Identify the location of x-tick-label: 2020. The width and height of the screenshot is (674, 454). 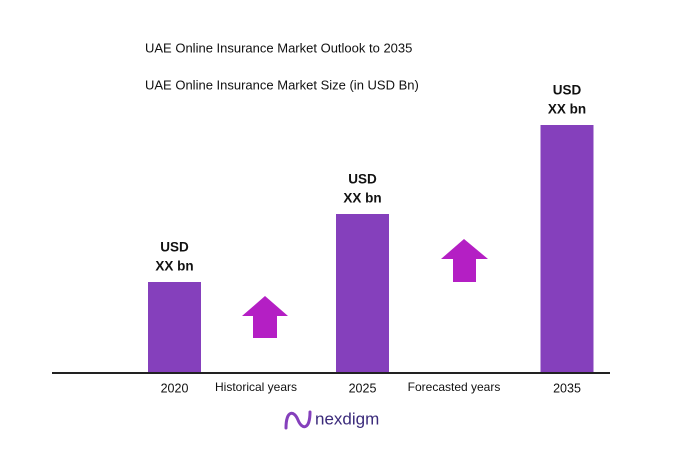
(175, 388).